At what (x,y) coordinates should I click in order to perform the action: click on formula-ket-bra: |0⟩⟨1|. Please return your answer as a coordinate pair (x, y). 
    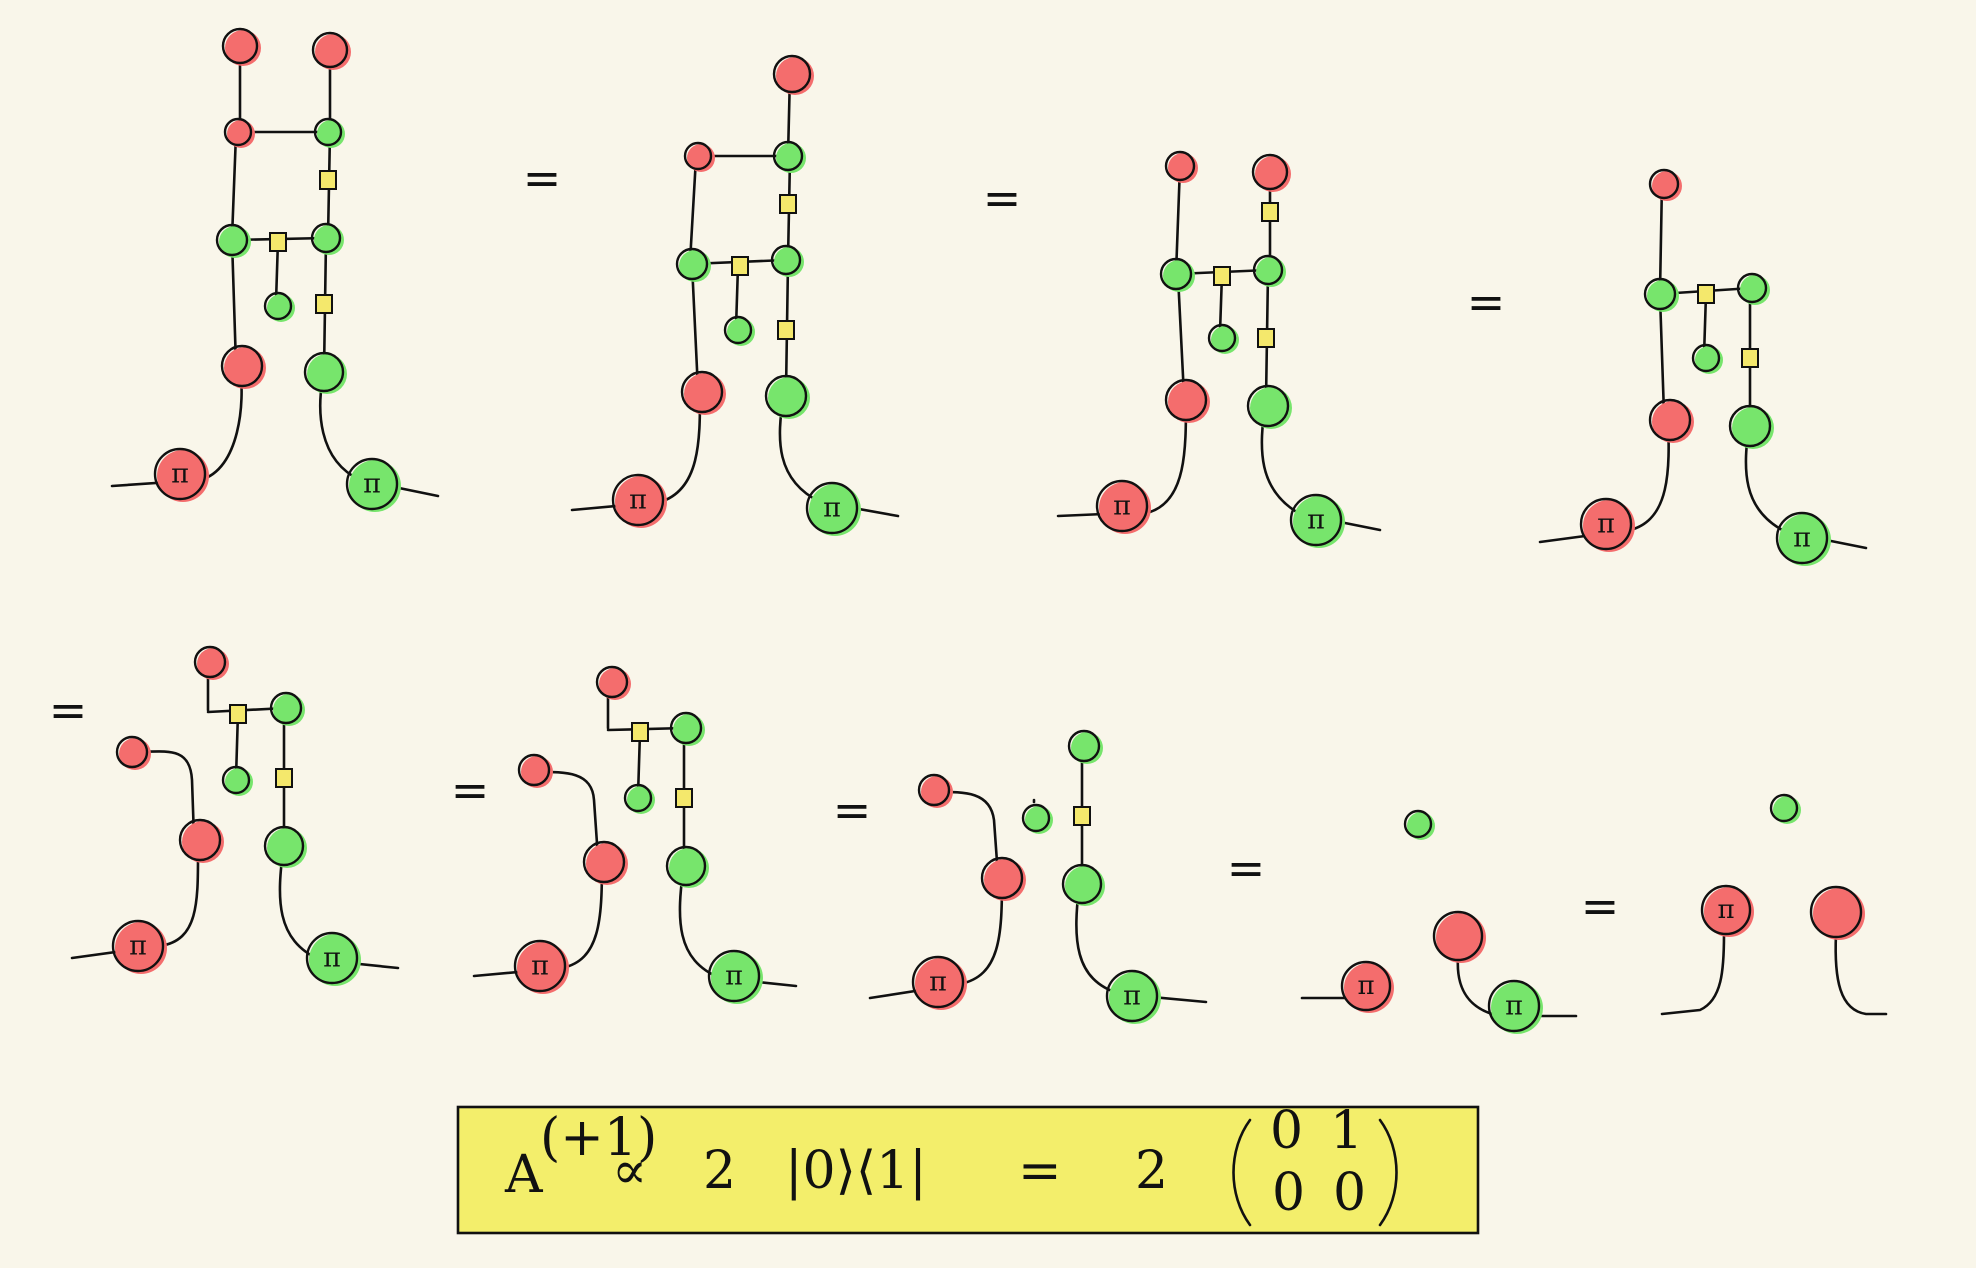
    Looking at the image, I should click on (856, 1171).